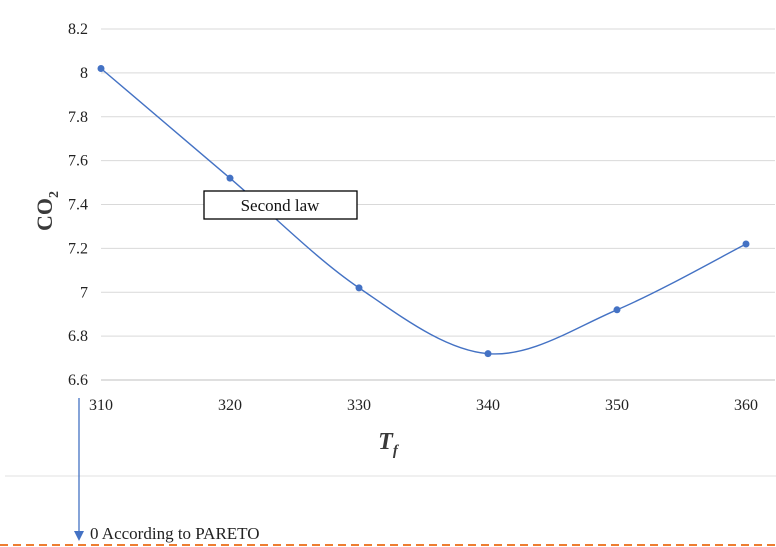 Image resolution: width=776 pixels, height=547 pixels. Describe the element at coordinates (78, 380) in the screenshot. I see `y-tick-label: 6.6` at that location.